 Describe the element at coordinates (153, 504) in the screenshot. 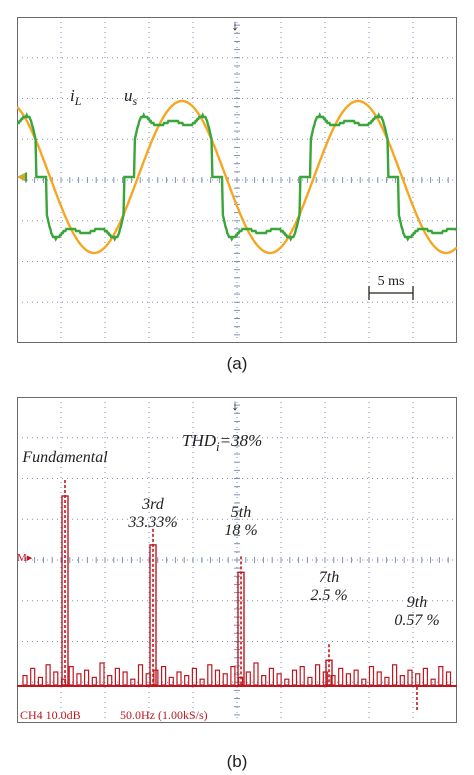

I see `harmonic-label-3rd: 3rd` at that location.